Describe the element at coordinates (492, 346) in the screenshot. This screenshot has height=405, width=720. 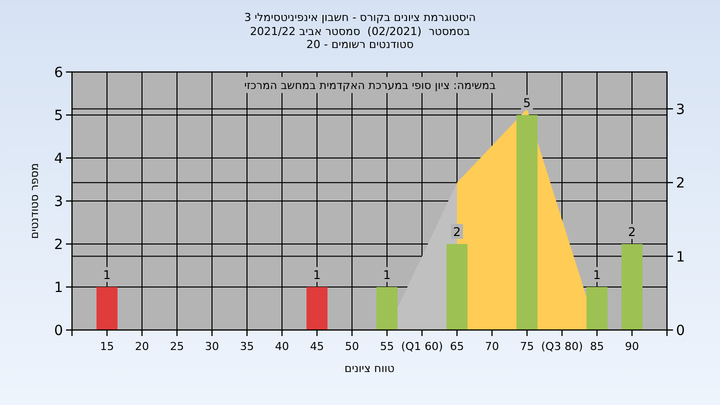
I see `x-tick-label: 70` at that location.